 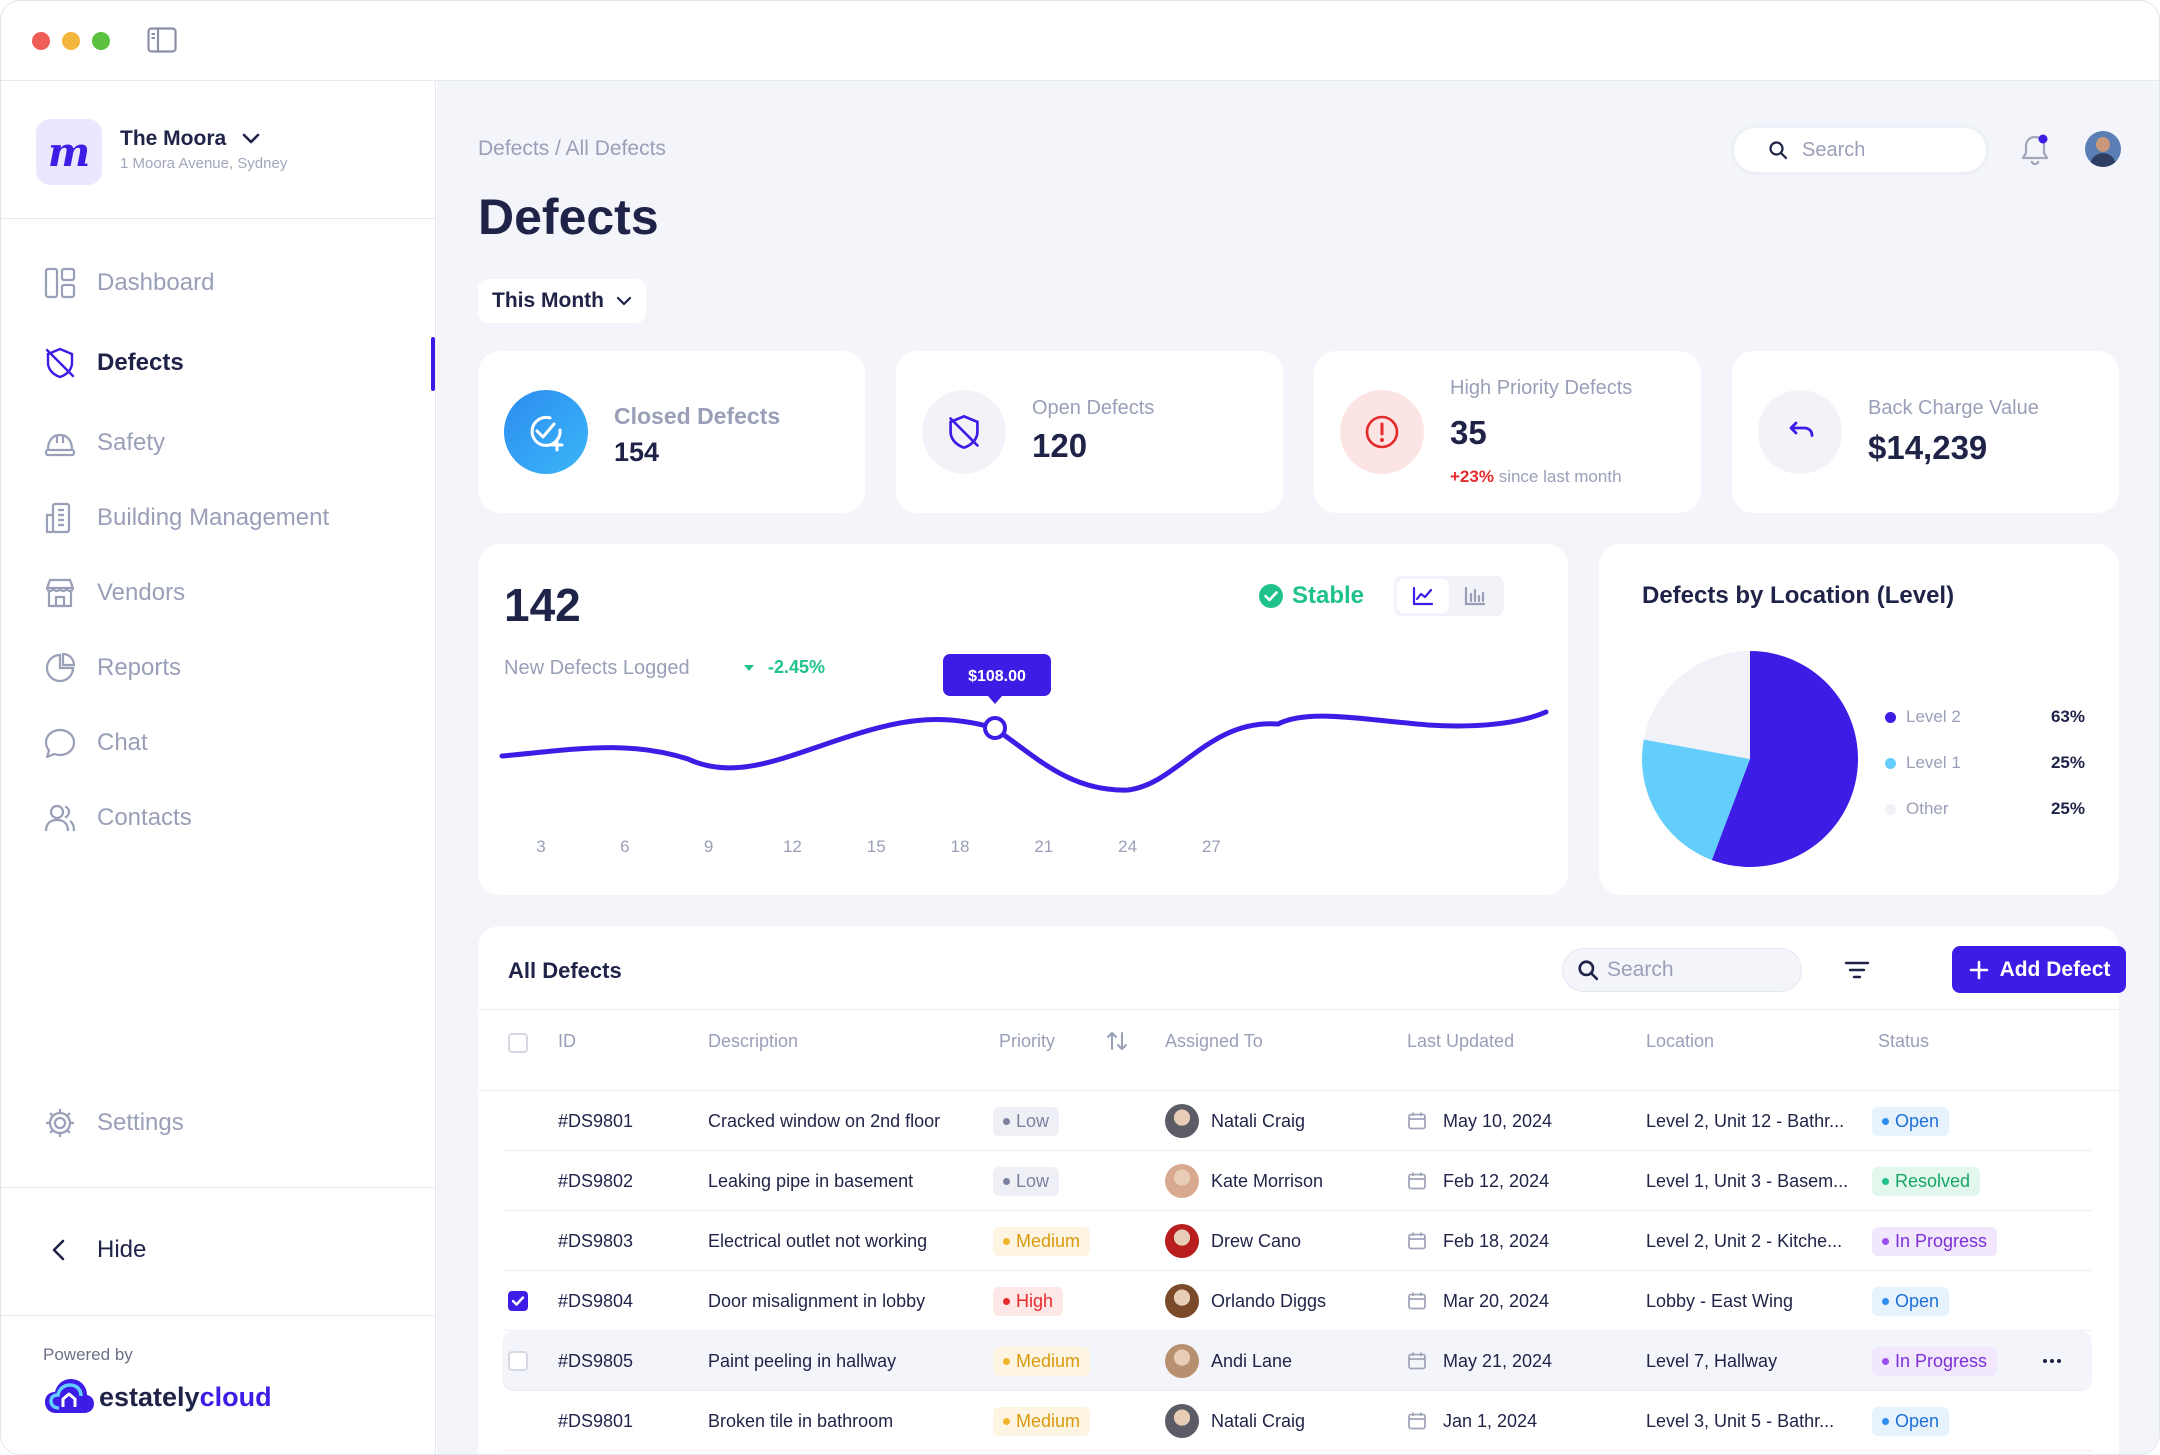 What do you see at coordinates (1682, 970) in the screenshot?
I see `table-search-input: Search` at bounding box center [1682, 970].